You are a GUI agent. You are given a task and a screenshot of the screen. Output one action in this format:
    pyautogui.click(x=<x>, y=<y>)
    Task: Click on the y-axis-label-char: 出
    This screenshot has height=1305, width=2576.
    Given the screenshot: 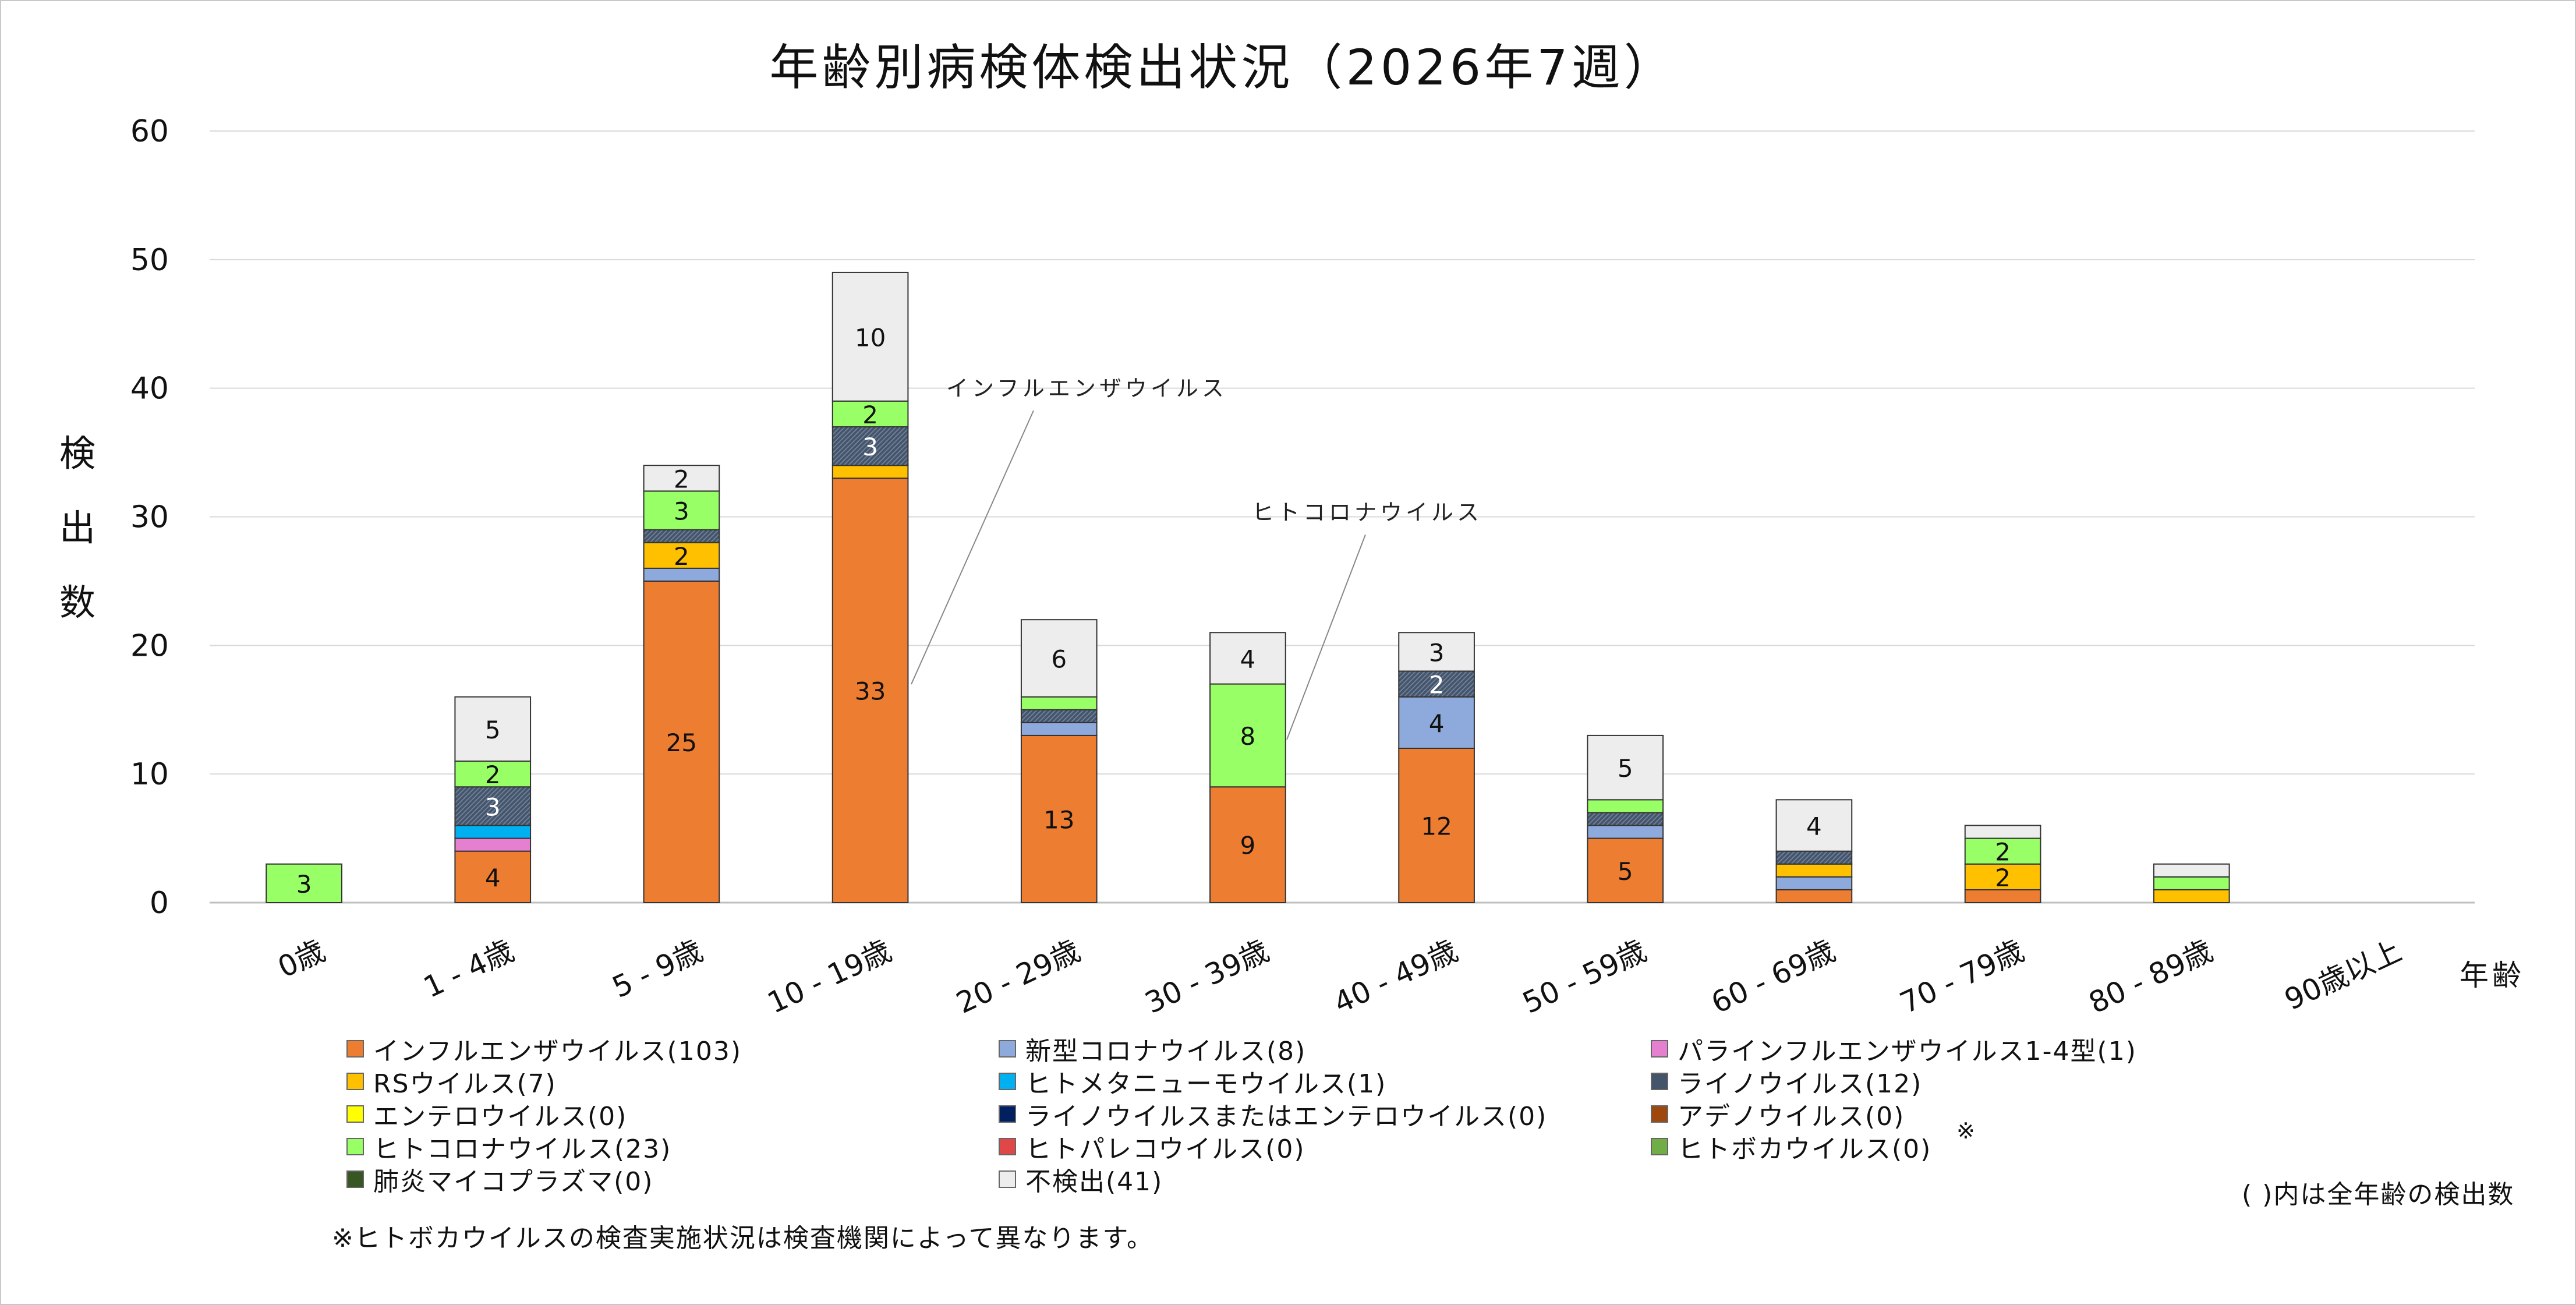 What is the action you would take?
    pyautogui.click(x=77, y=528)
    